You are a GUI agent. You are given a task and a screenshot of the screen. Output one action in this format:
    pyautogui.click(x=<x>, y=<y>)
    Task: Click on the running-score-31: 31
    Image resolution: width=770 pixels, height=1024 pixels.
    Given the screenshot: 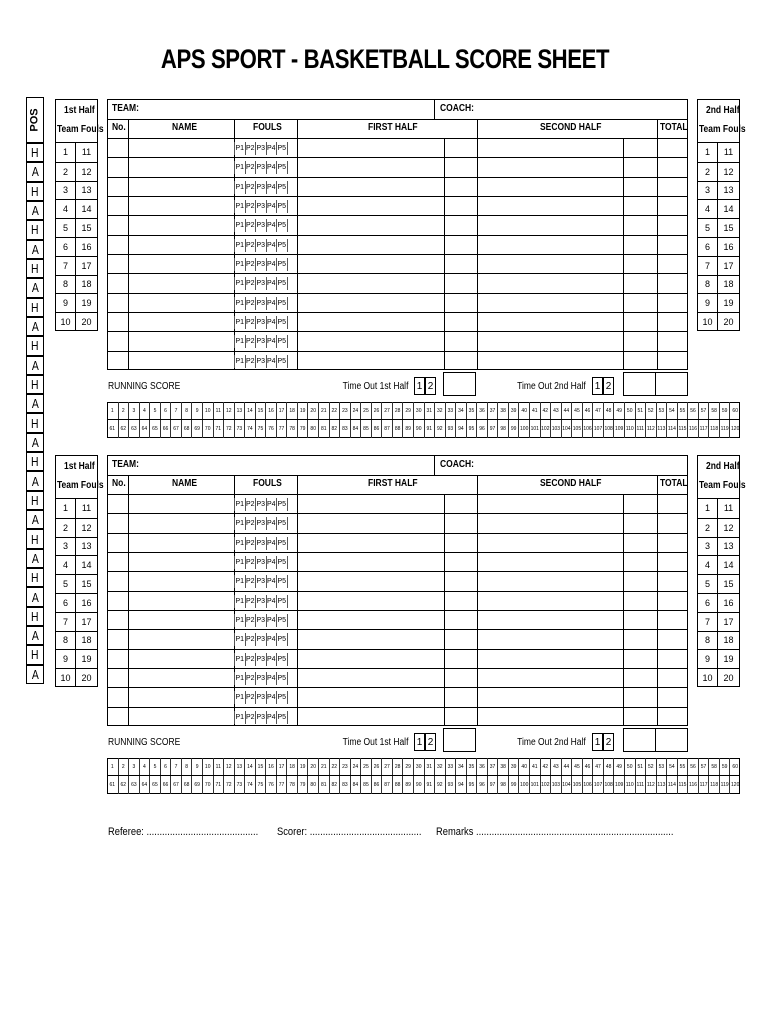 What is the action you would take?
    pyautogui.click(x=429, y=410)
    